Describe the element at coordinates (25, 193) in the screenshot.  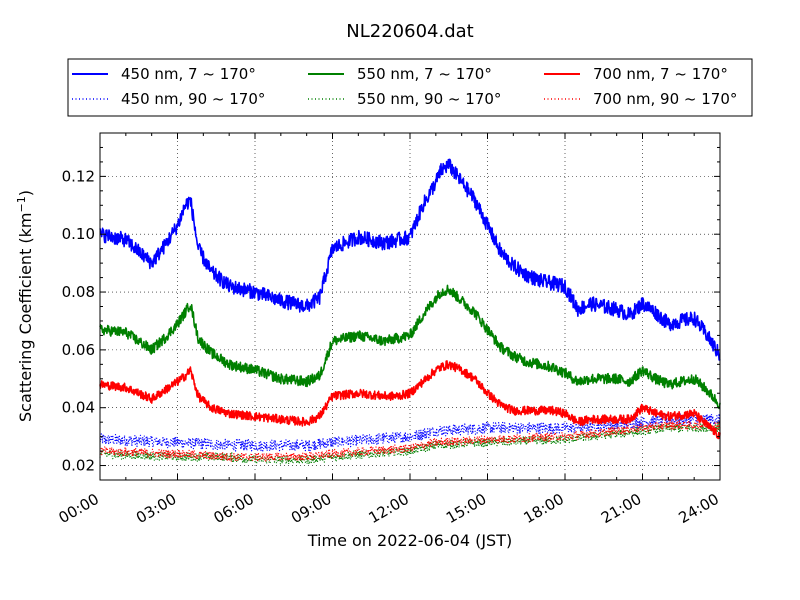
I see `y-axis-label-close: )` at that location.